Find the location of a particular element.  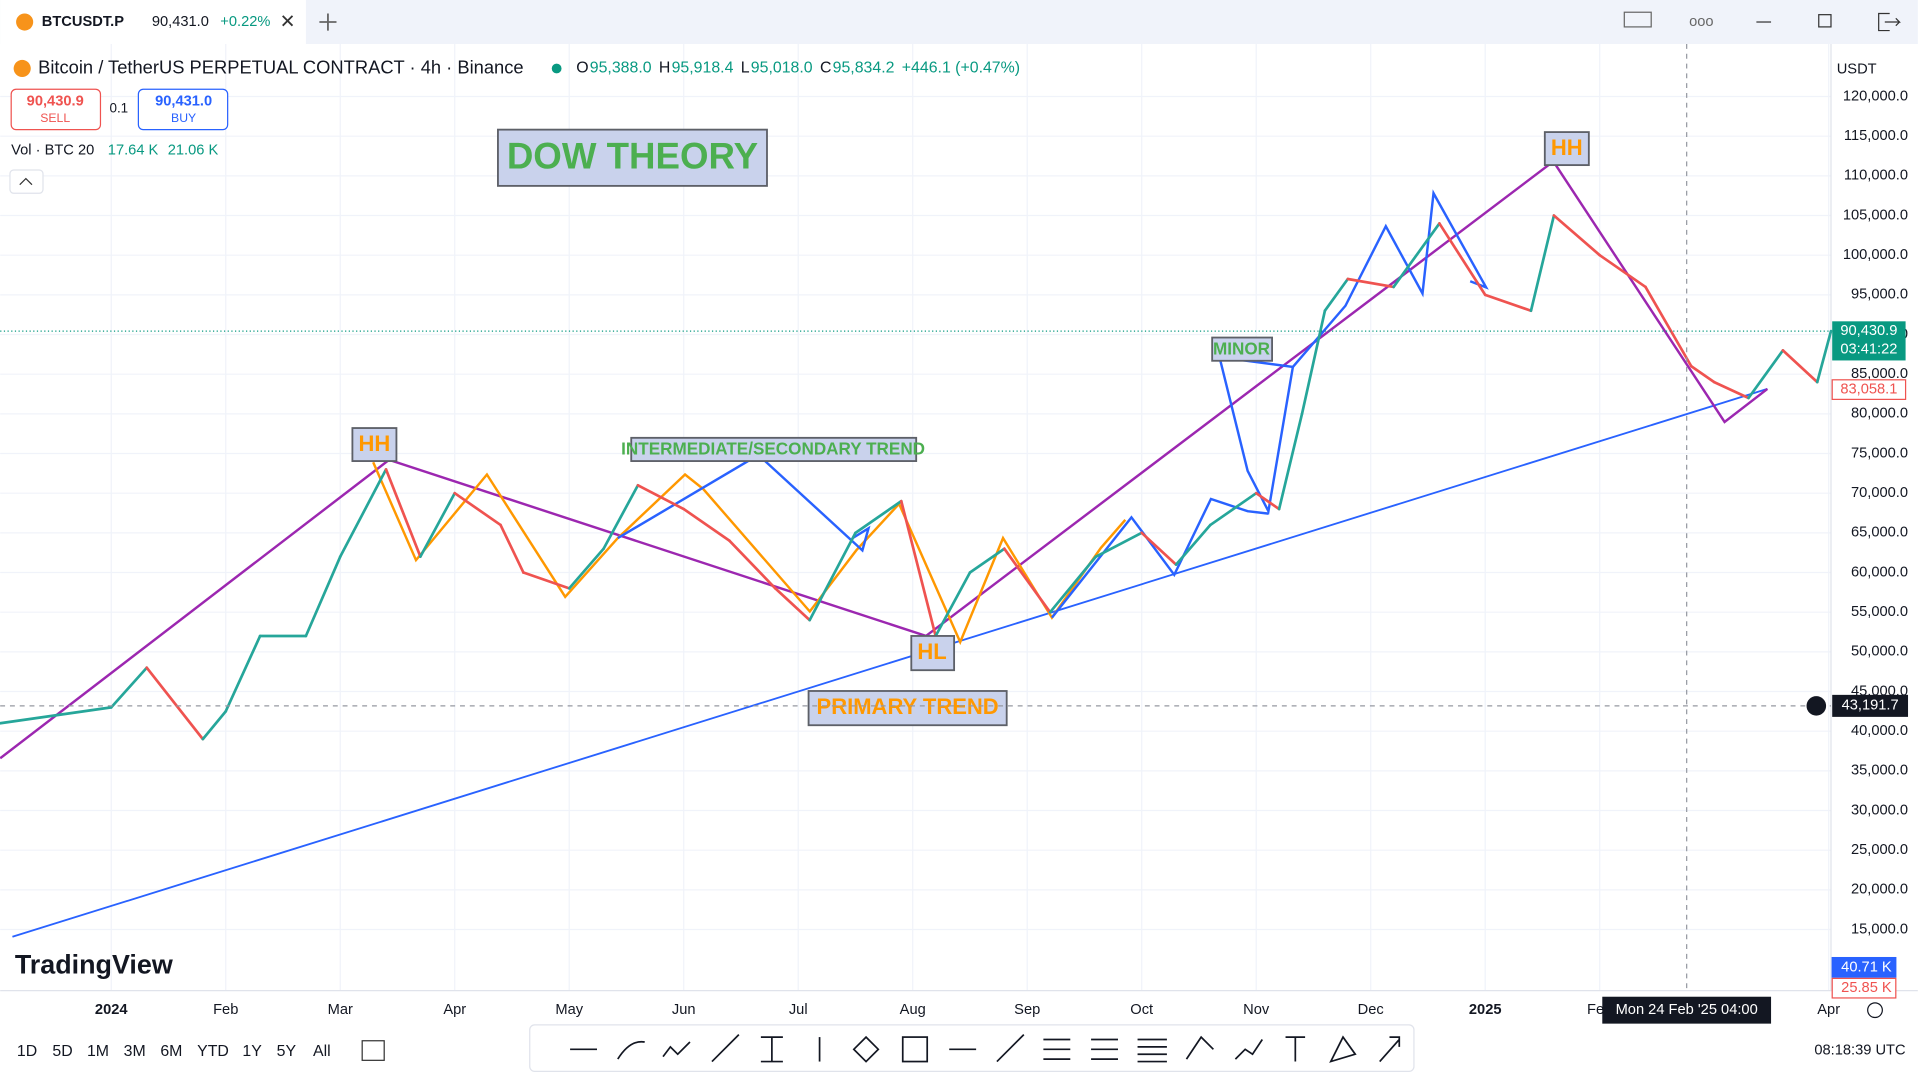

ohlc-value: 95,918.4 is located at coordinates (703, 68).